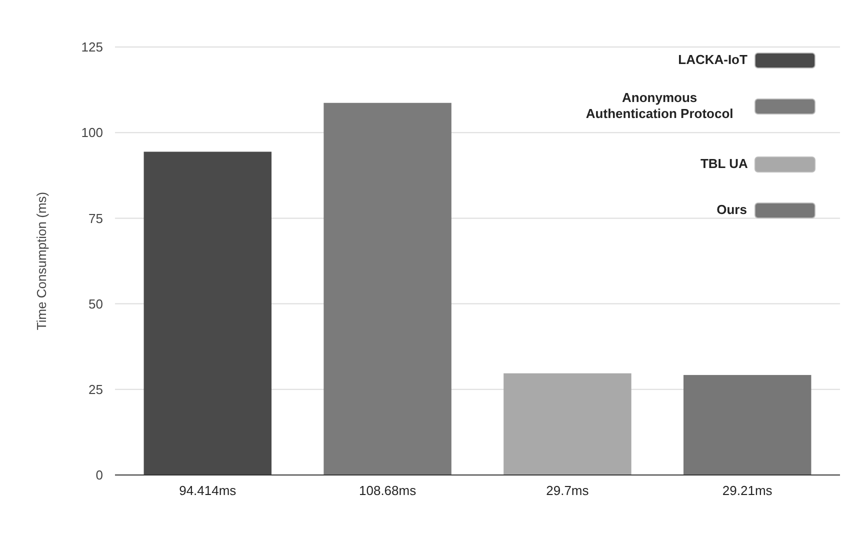 This screenshot has width=855, height=550. I want to click on legend-label: LACKA-IoT, so click(713, 59).